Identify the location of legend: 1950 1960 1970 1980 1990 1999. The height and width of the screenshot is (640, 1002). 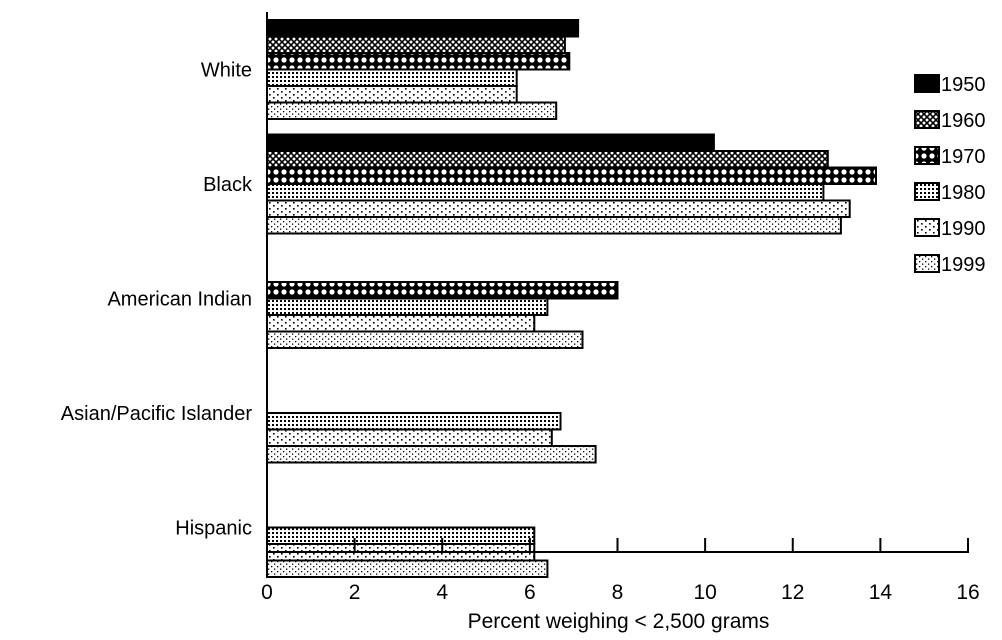
(950, 175).